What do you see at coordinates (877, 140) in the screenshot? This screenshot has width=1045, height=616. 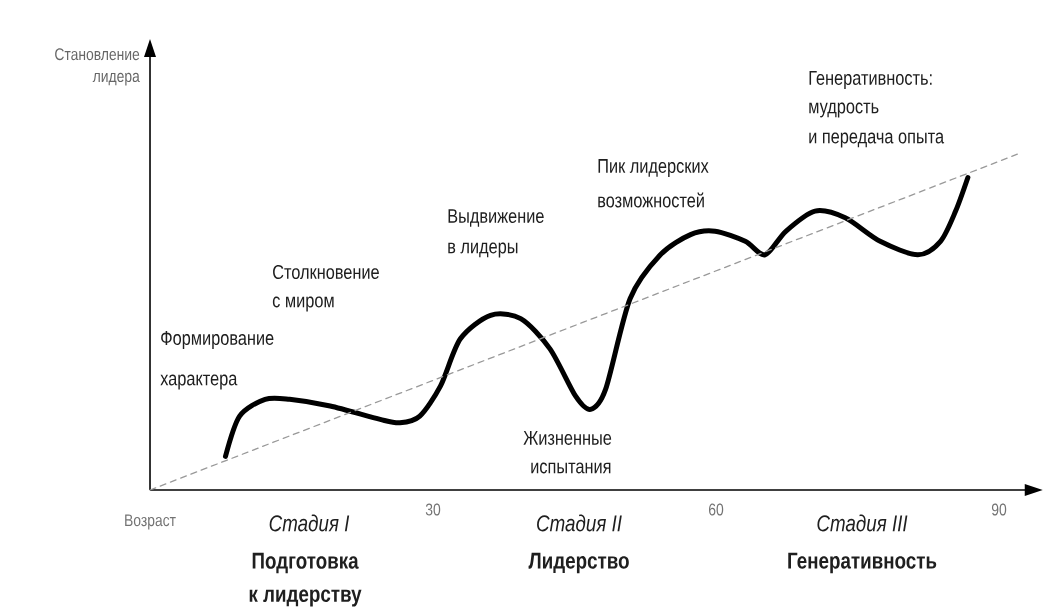 I see `text: и передача опыта` at bounding box center [877, 140].